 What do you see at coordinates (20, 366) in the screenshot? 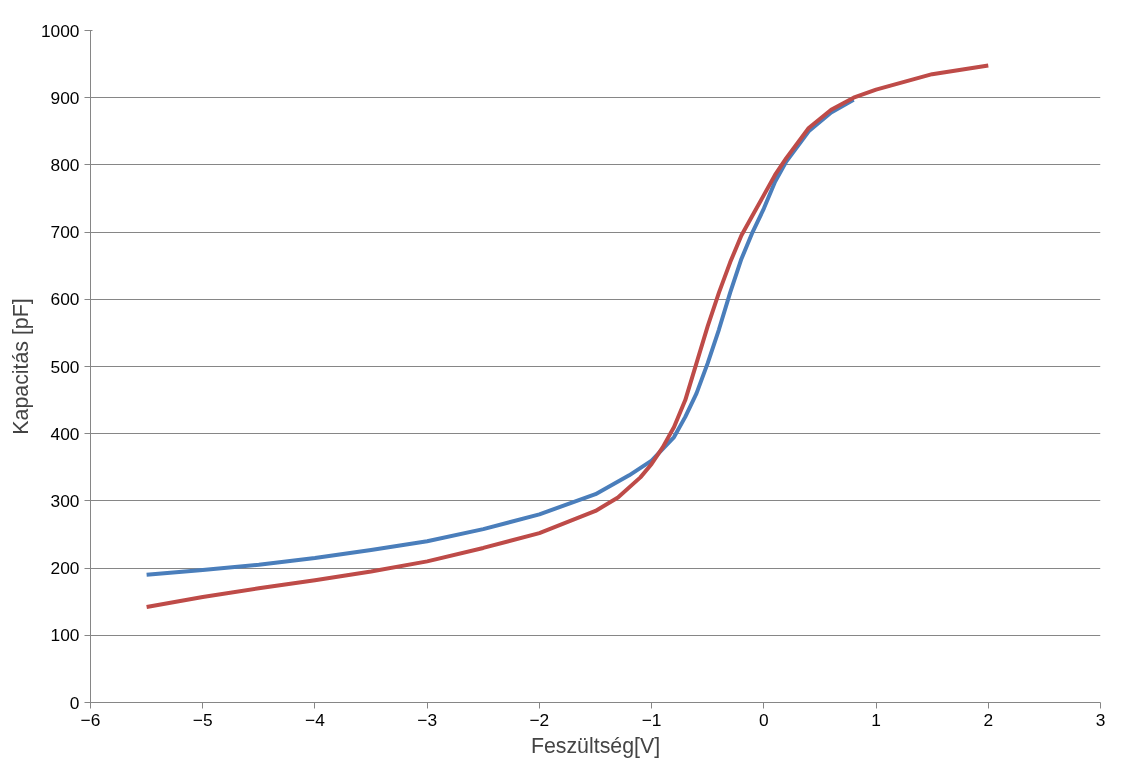
I see `y-axis-title: Kapacitás [pF]` at bounding box center [20, 366].